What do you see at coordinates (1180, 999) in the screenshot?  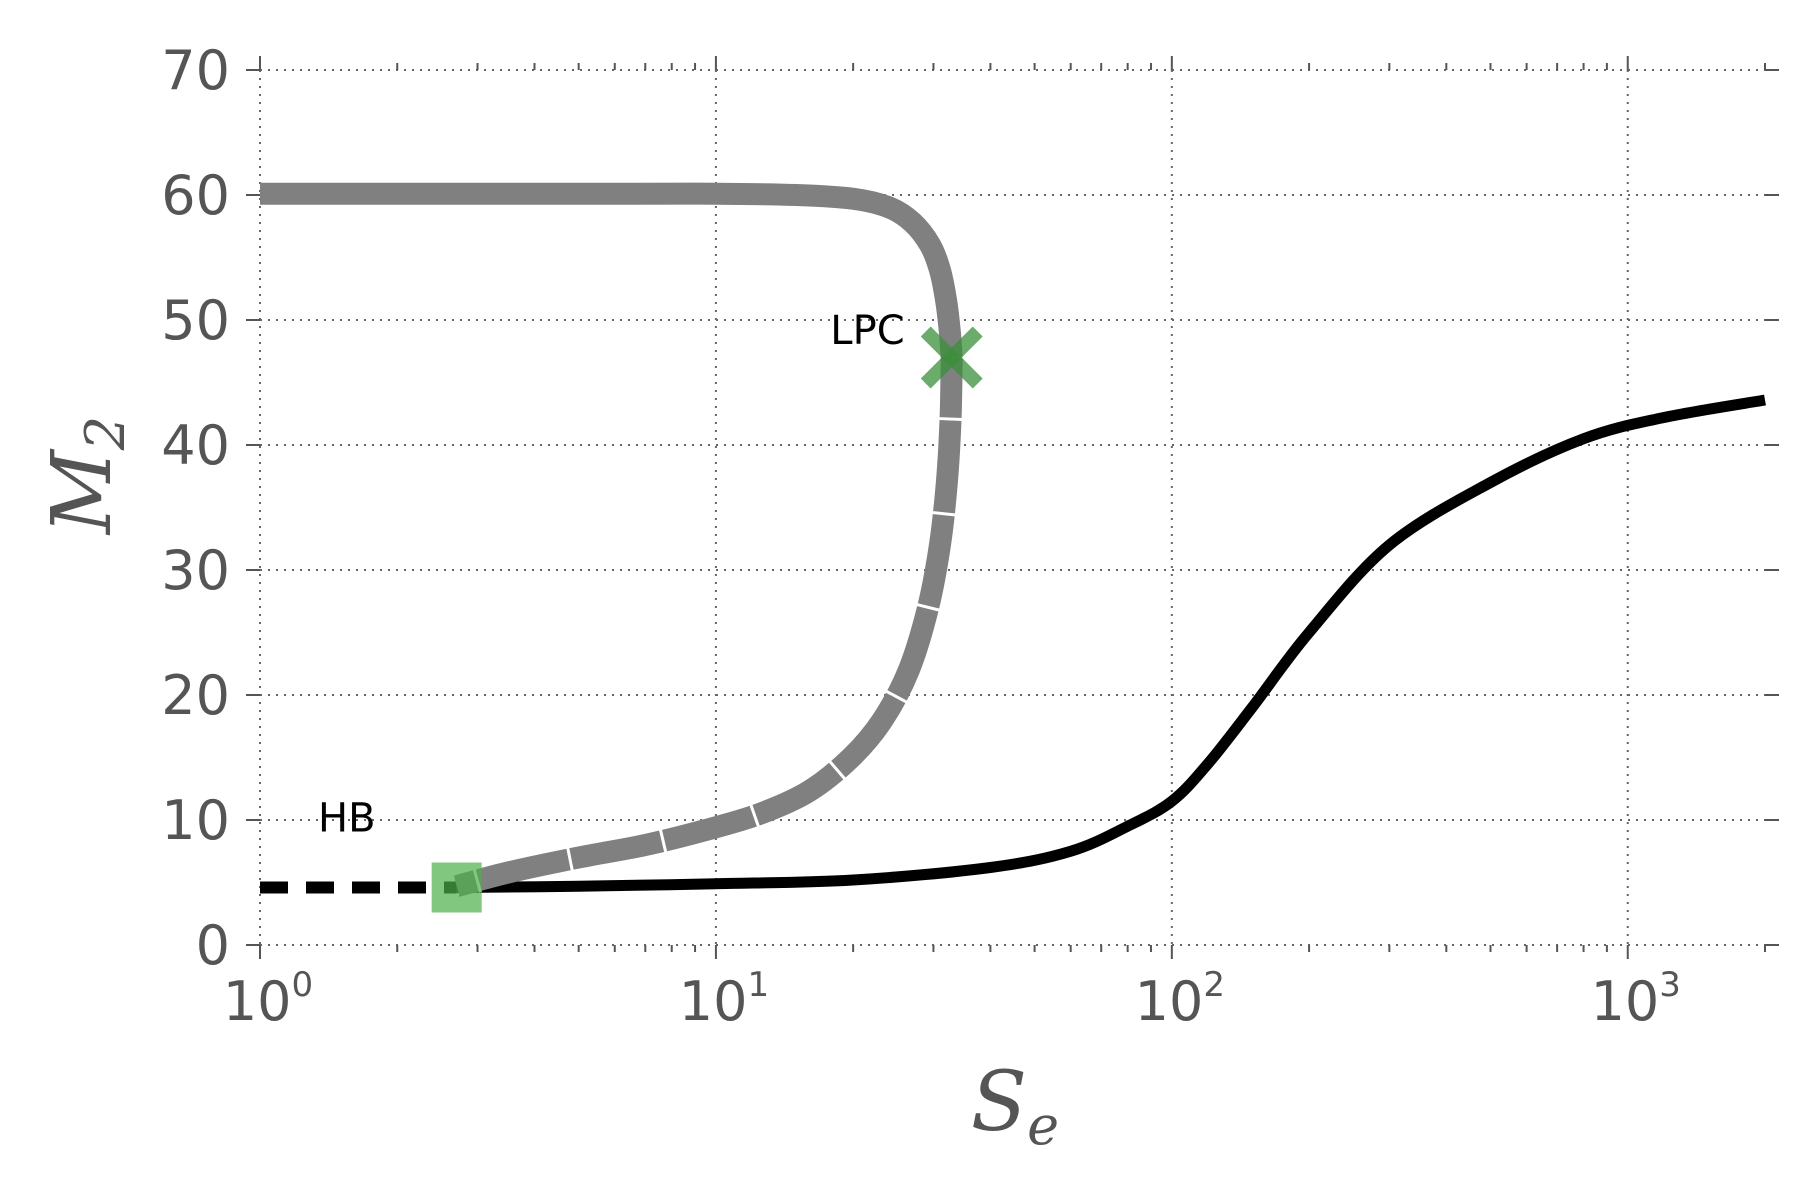 I see `x-tick-label: 10²` at bounding box center [1180, 999].